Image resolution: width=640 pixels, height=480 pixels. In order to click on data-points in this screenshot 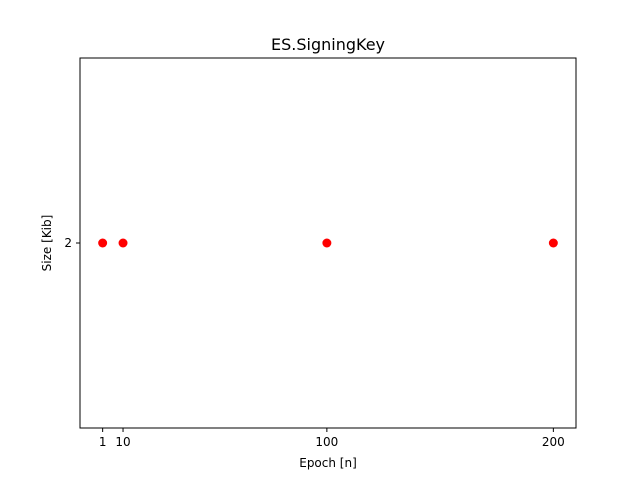, I will do `click(328, 243)`.